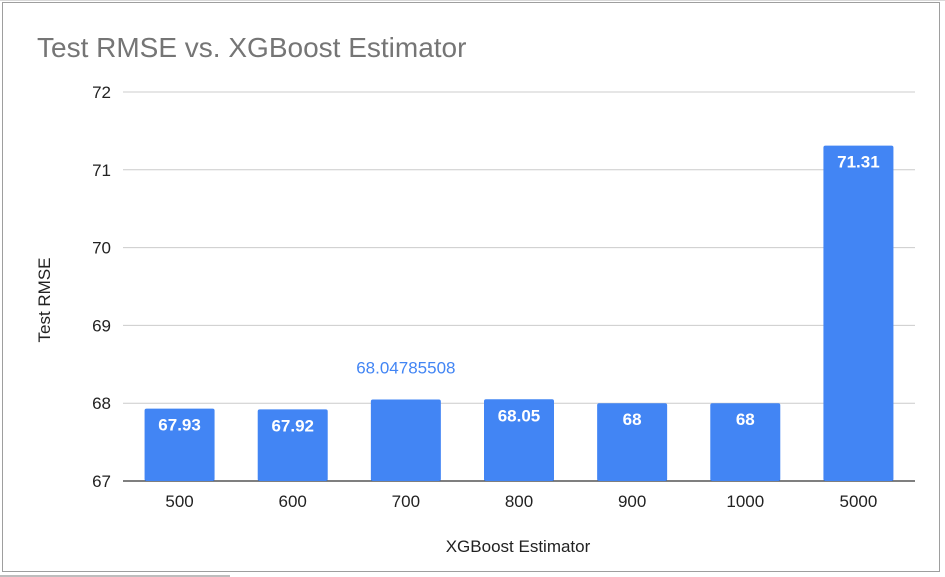 The width and height of the screenshot is (945, 577). What do you see at coordinates (745, 501) in the screenshot?
I see `x-tick-label: 1000` at bounding box center [745, 501].